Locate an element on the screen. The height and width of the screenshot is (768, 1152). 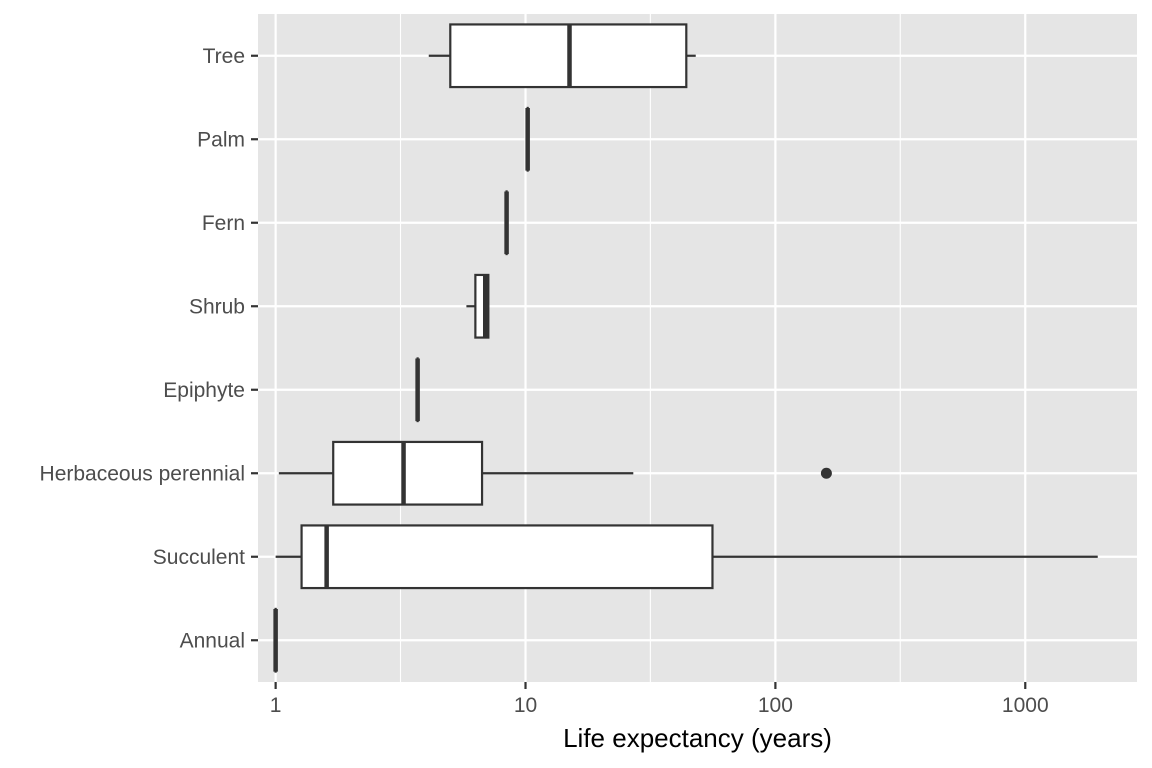
box-herbaceous-perennial is located at coordinates (555, 473).